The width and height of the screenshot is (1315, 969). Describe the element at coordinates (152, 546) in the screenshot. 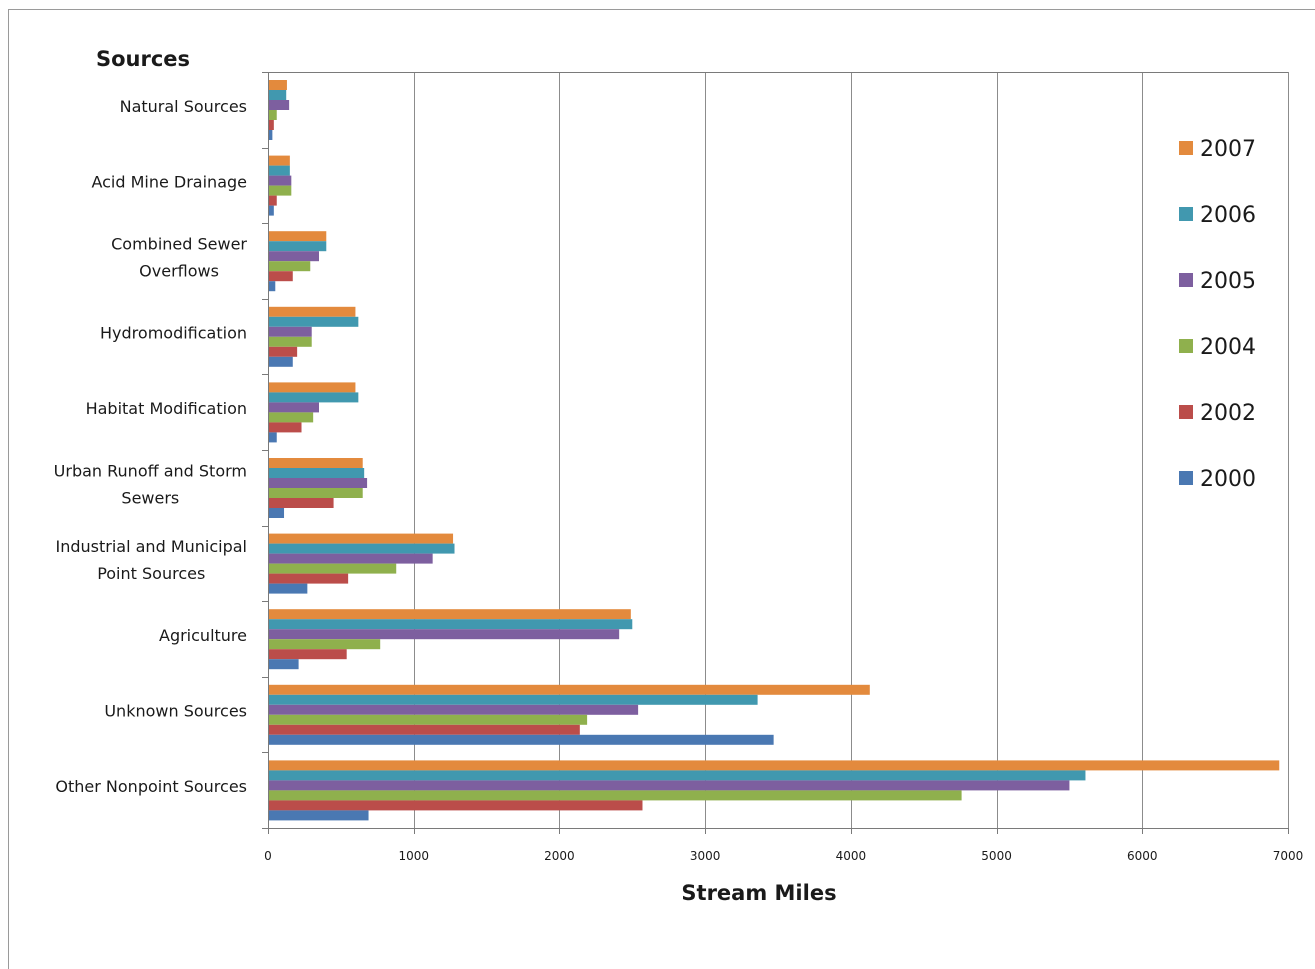

I see `category-label-line: Industrial and Municipal` at that location.